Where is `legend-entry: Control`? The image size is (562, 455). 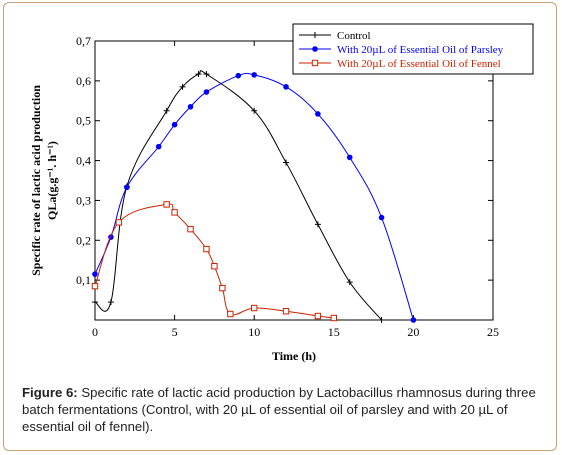 legend-entry: Control is located at coordinates (354, 36).